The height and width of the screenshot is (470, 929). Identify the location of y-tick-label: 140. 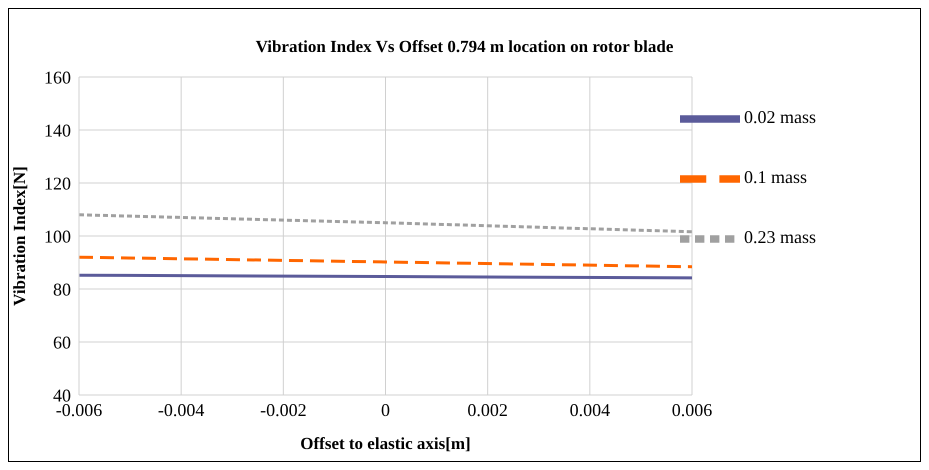
(57, 130).